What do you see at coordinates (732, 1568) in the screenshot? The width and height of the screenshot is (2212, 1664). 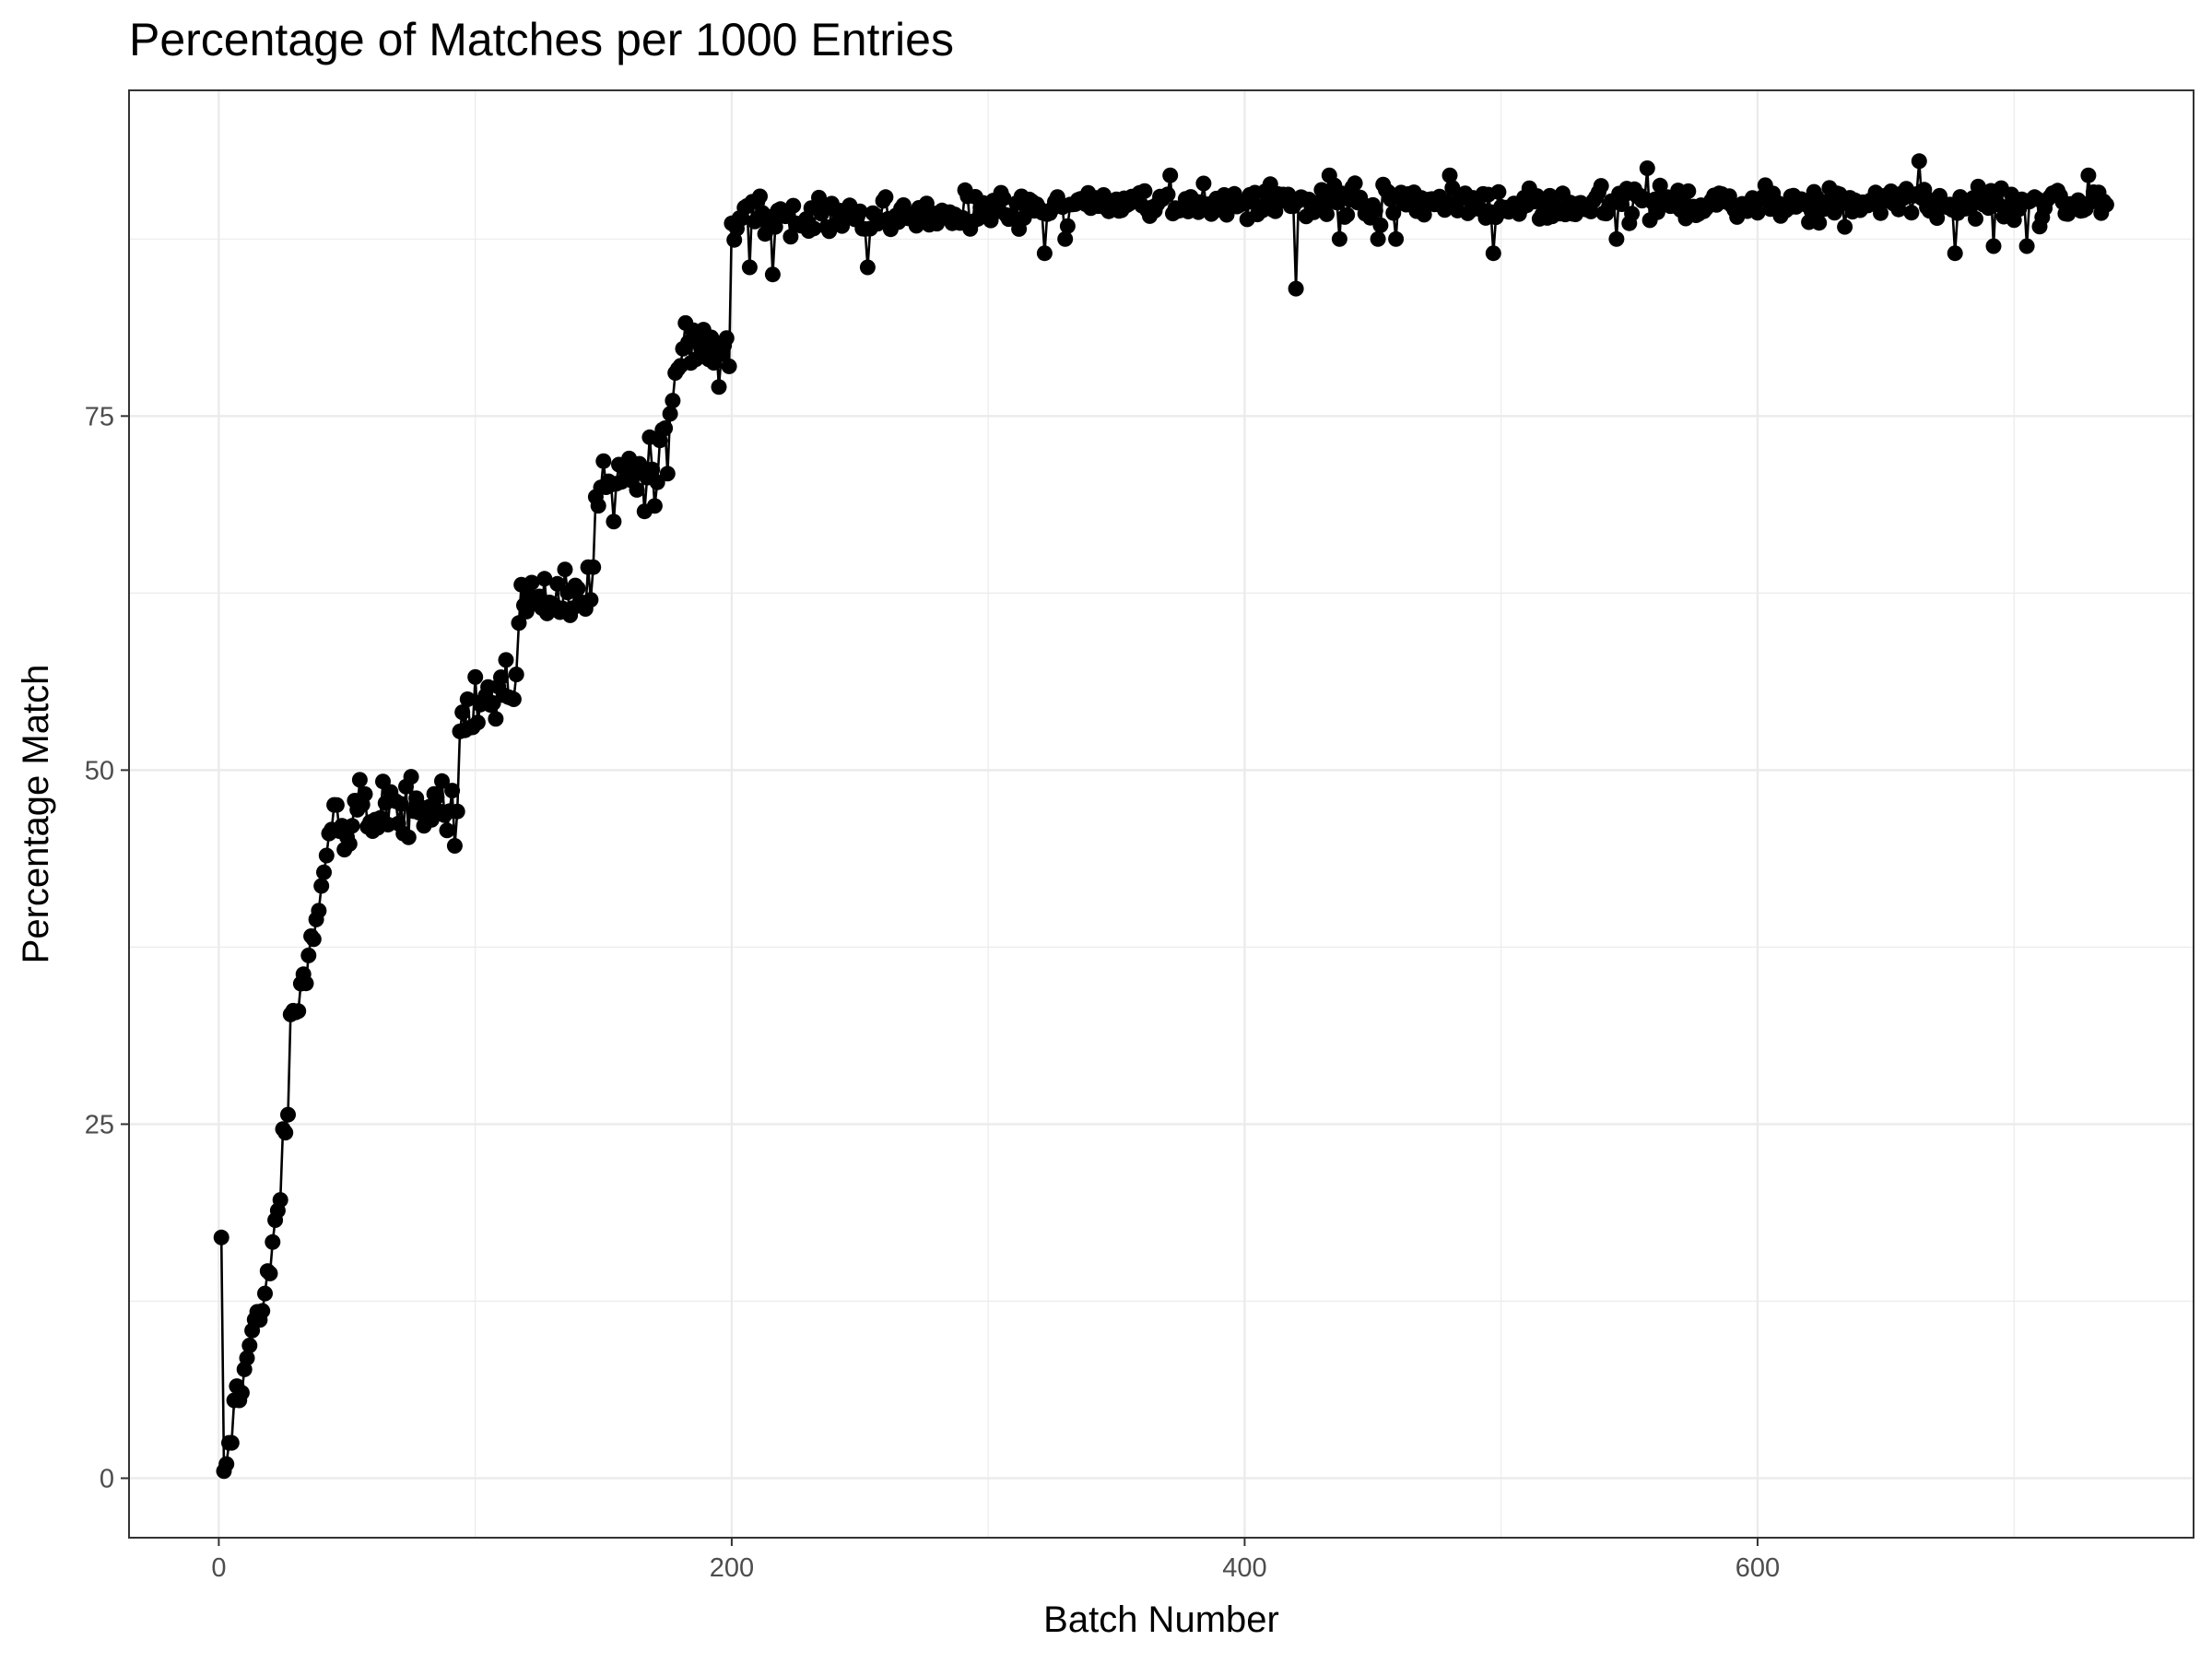 I see `x-tick-label: 200` at bounding box center [732, 1568].